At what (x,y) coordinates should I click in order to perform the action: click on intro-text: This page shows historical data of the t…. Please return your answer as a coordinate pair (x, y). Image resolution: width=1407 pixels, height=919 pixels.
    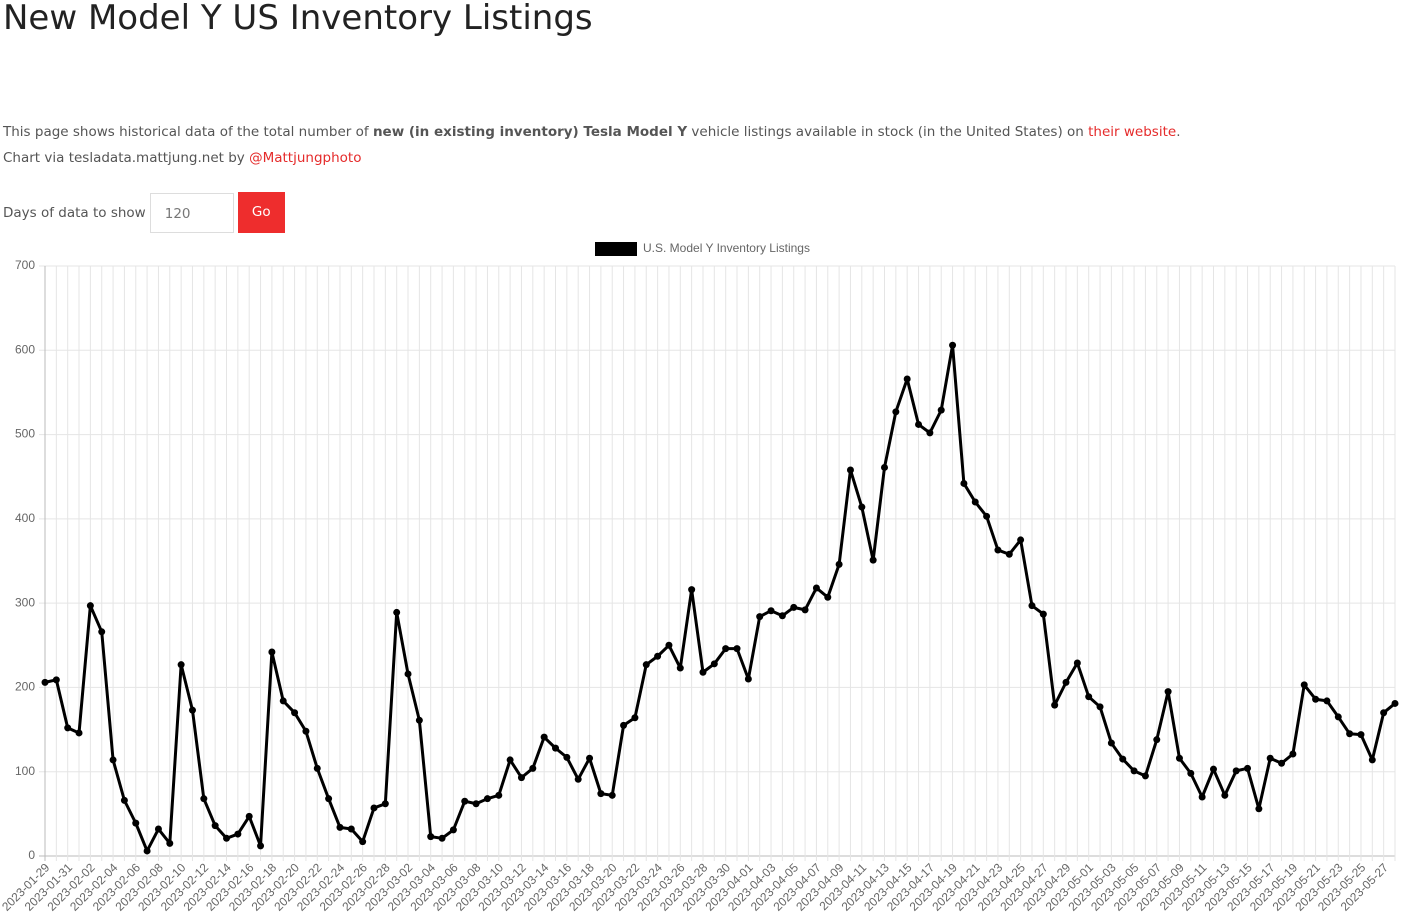
    Looking at the image, I should click on (188, 132).